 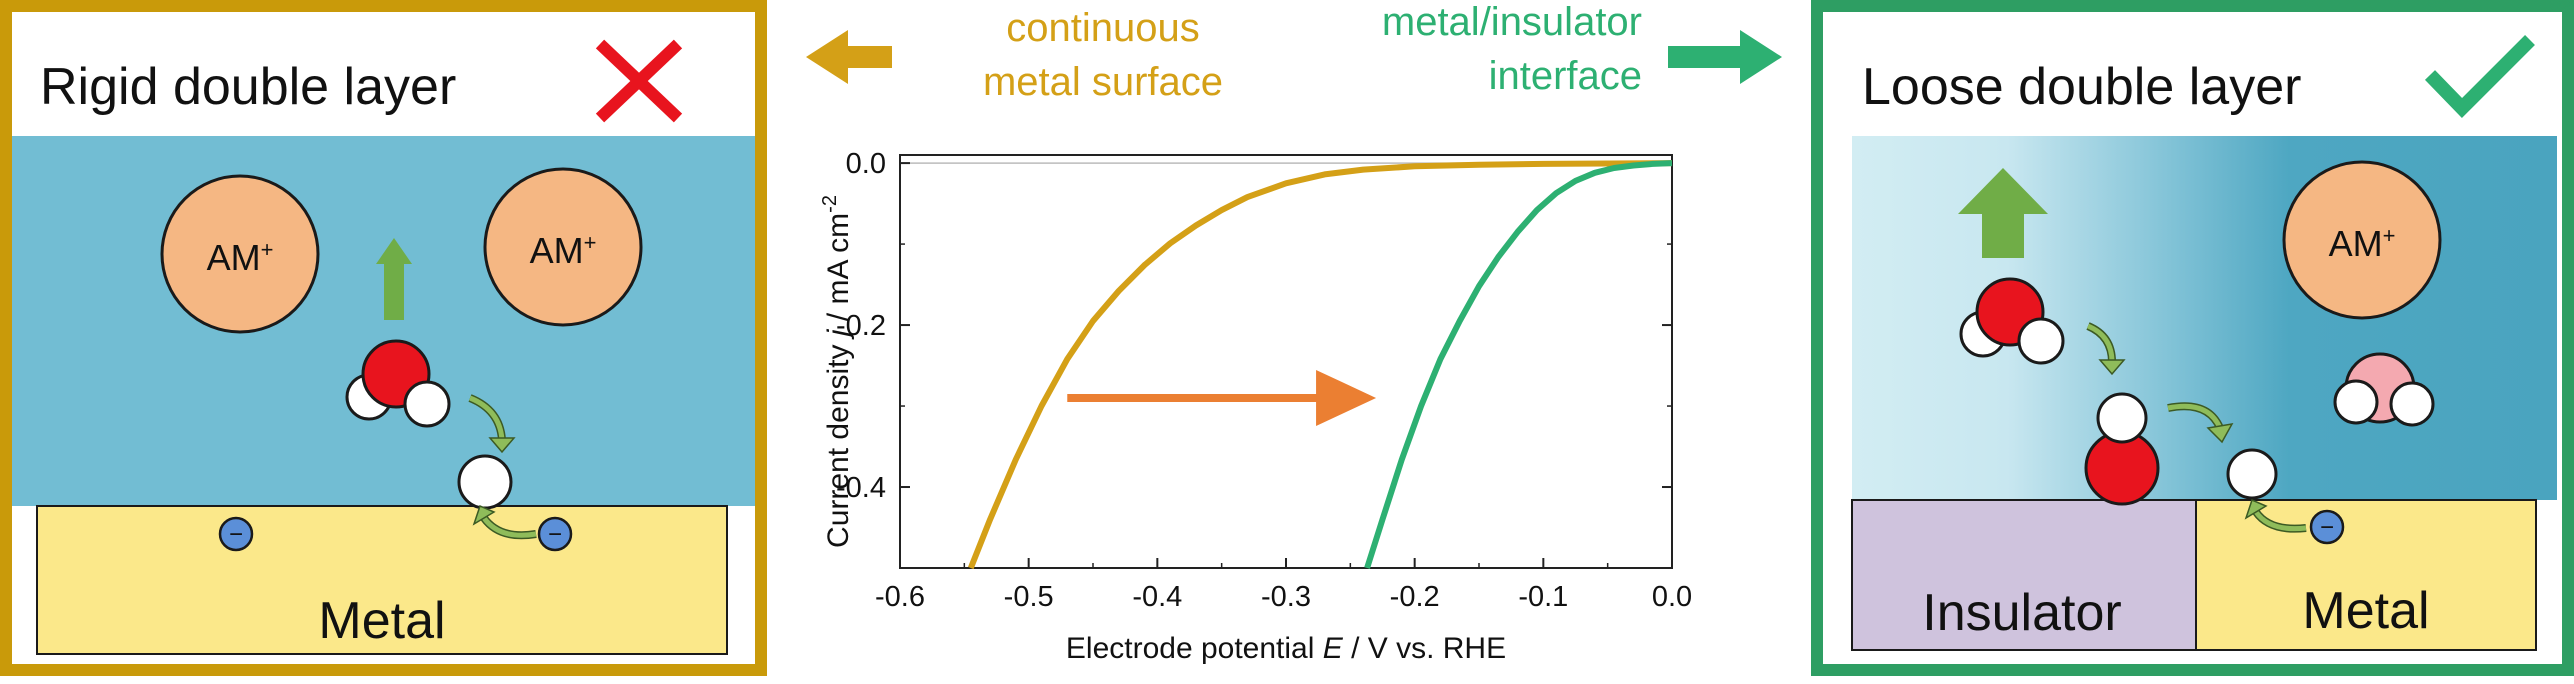 What do you see at coordinates (382, 580) in the screenshot?
I see `left-metal-electrode` at bounding box center [382, 580].